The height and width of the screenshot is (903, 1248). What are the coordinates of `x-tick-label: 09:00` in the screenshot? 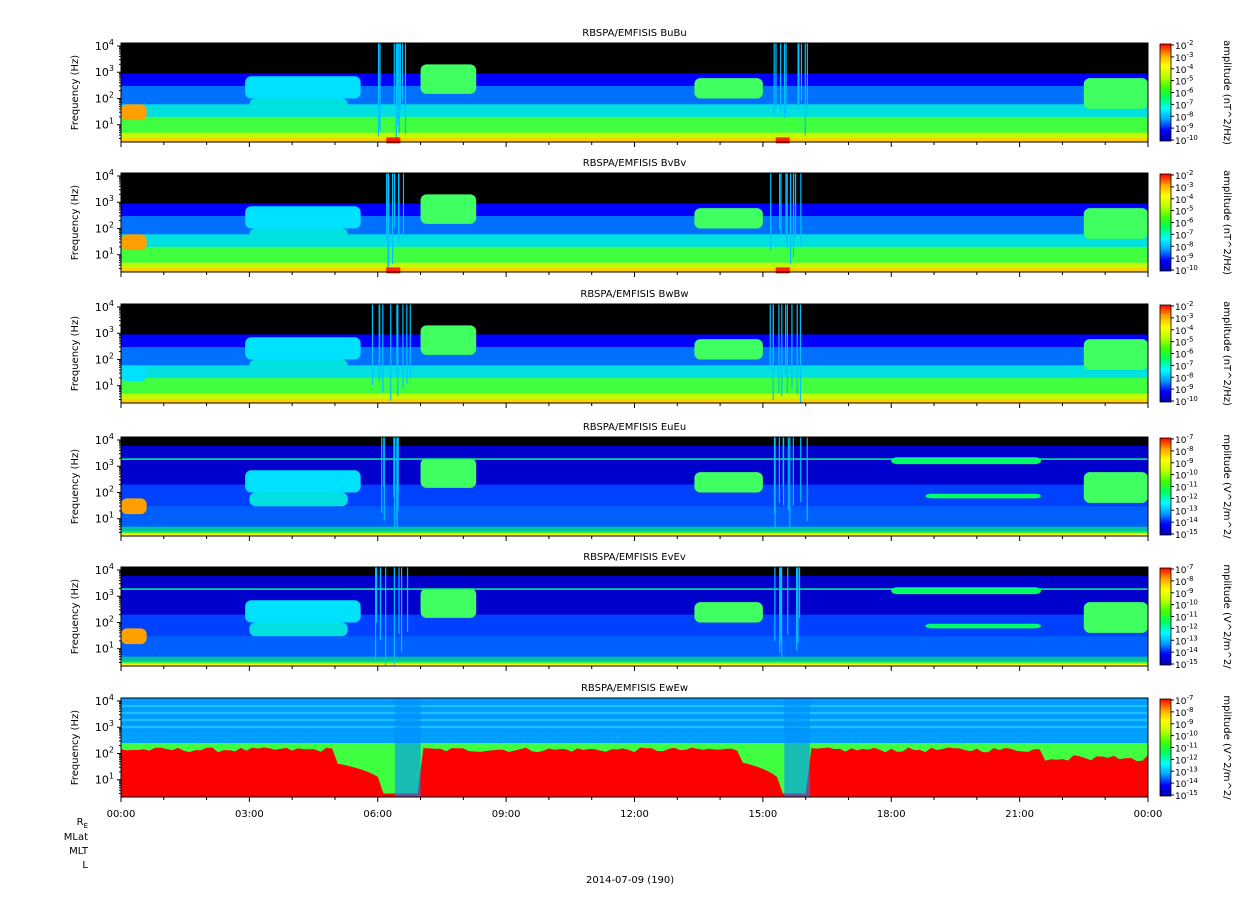 It's located at (506, 814).